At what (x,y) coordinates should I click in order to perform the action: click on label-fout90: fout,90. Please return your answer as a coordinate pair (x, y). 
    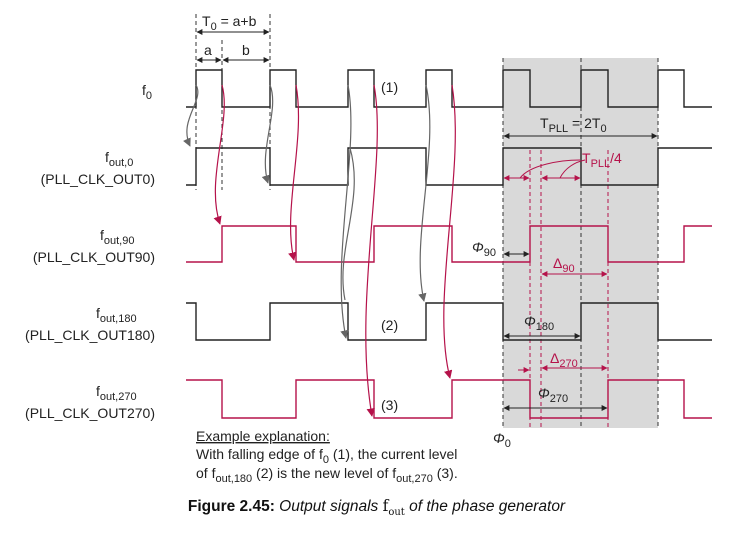
    Looking at the image, I should click on (117, 237).